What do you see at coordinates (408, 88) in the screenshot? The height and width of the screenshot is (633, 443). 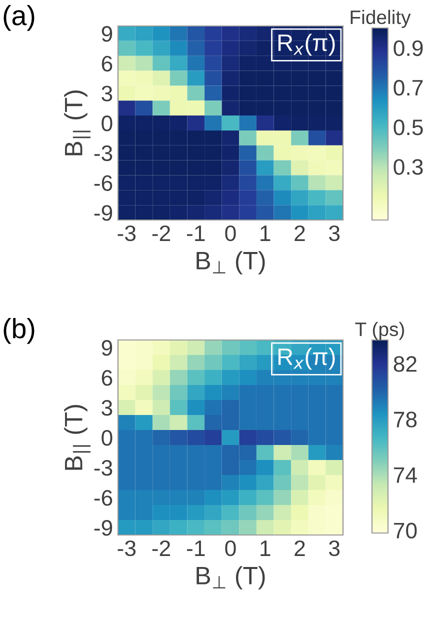 I see `color-bar-label: 0.7` at bounding box center [408, 88].